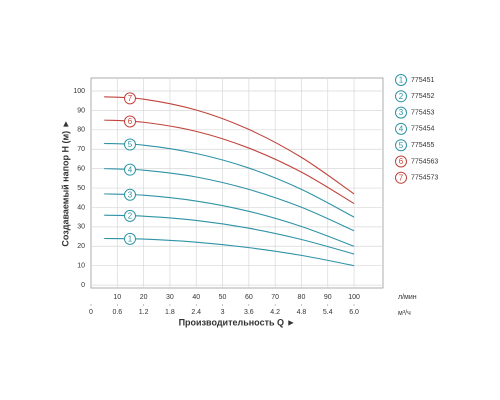 This screenshot has width=500, height=400. What do you see at coordinates (79, 91) in the screenshot?
I see `y-tick-label: 100` at bounding box center [79, 91].